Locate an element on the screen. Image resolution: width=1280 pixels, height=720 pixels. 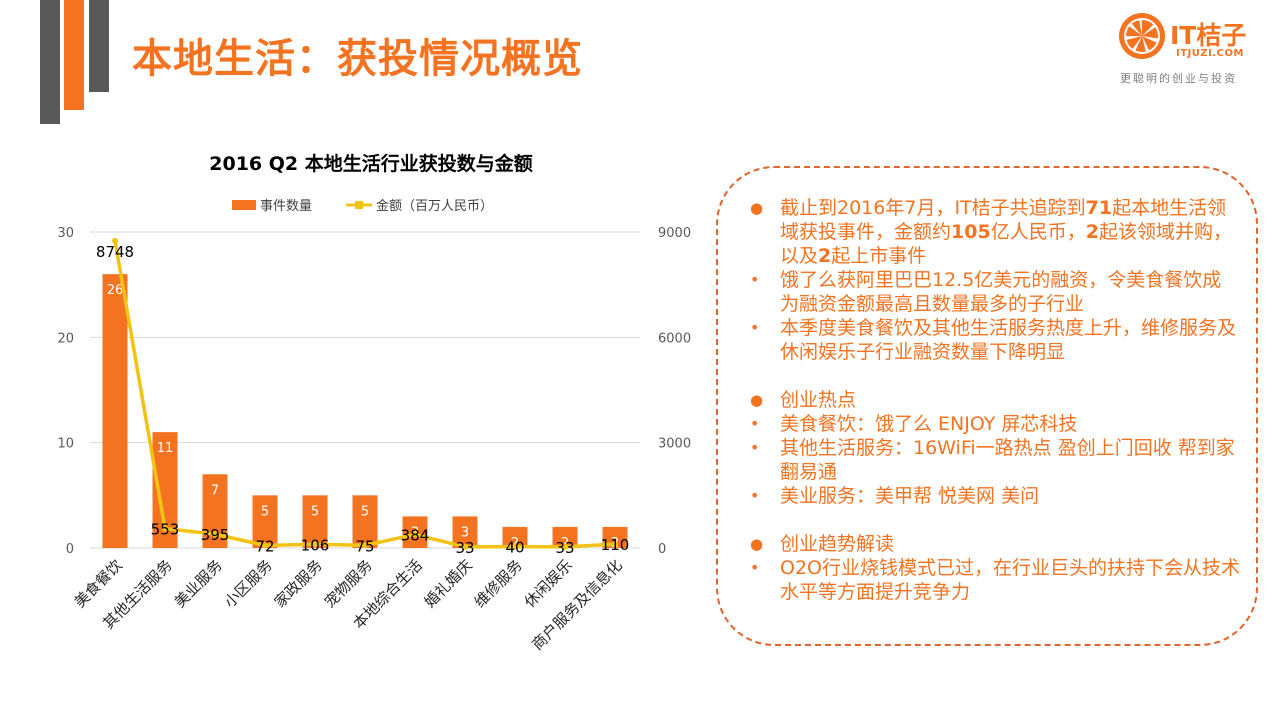
bar-value-label: 2 is located at coordinates (565, 543).